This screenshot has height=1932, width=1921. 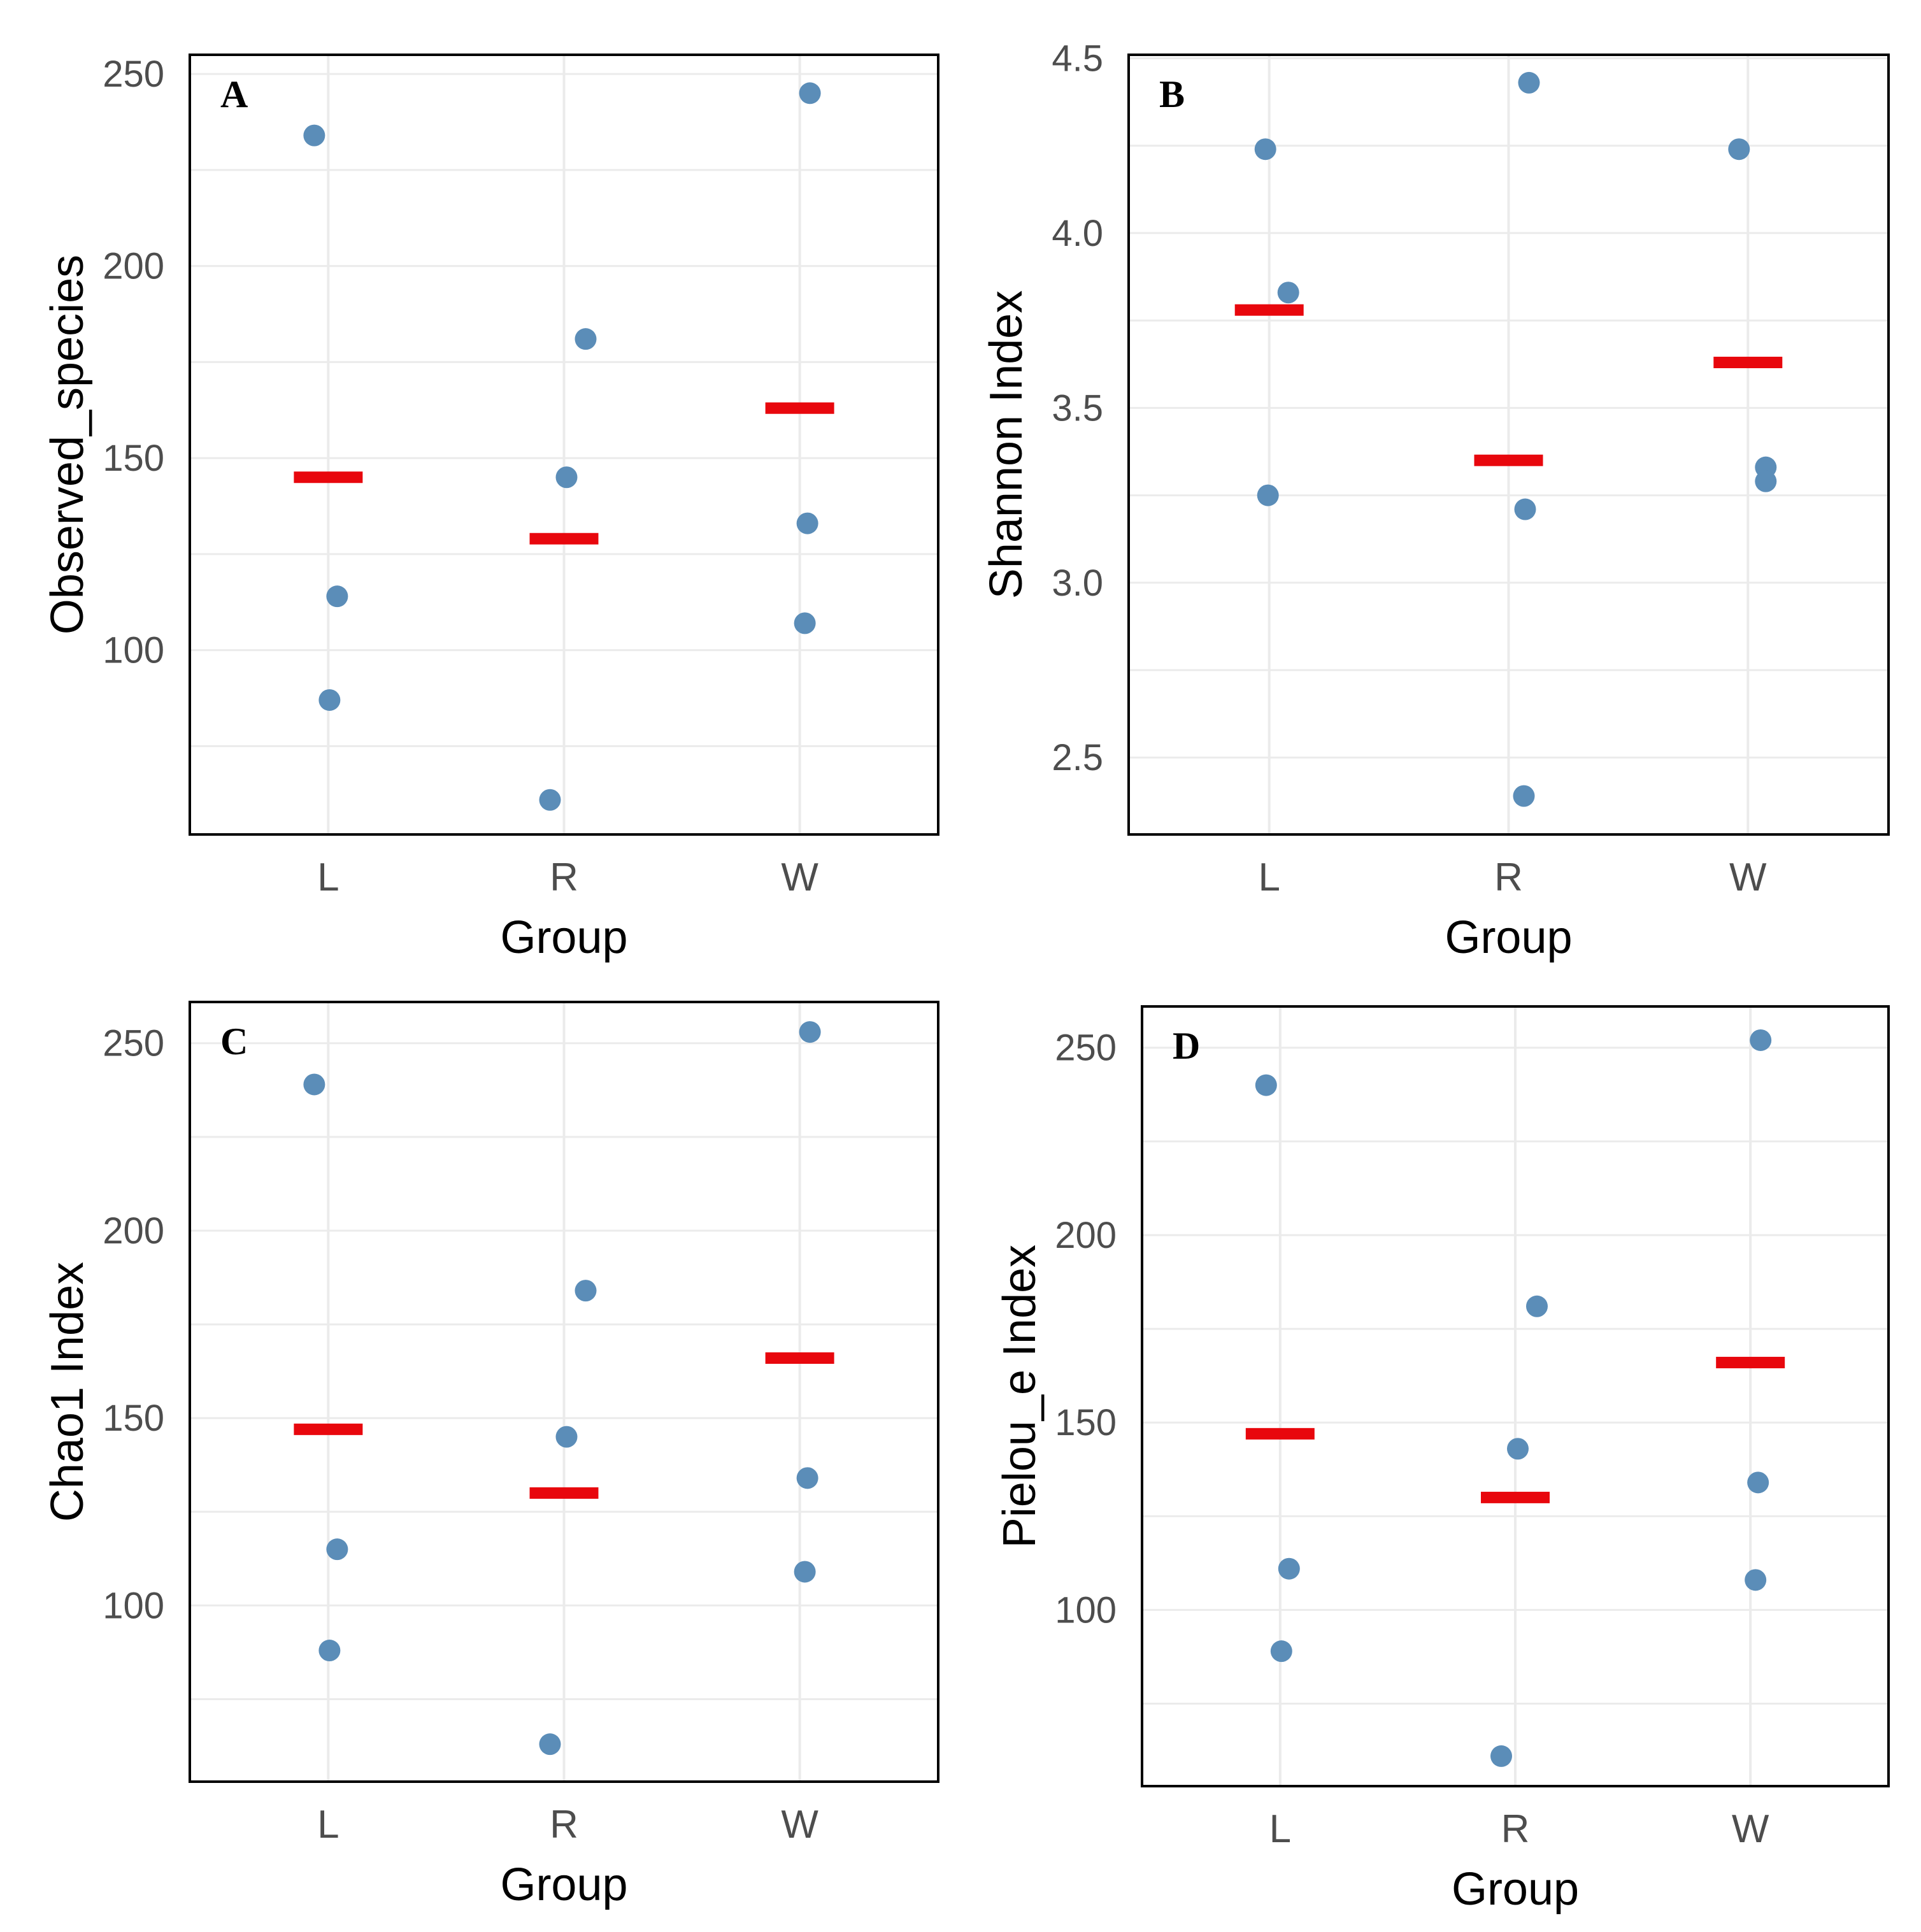 What do you see at coordinates (234, 1041) in the screenshot?
I see `panel-C-letter: C` at bounding box center [234, 1041].